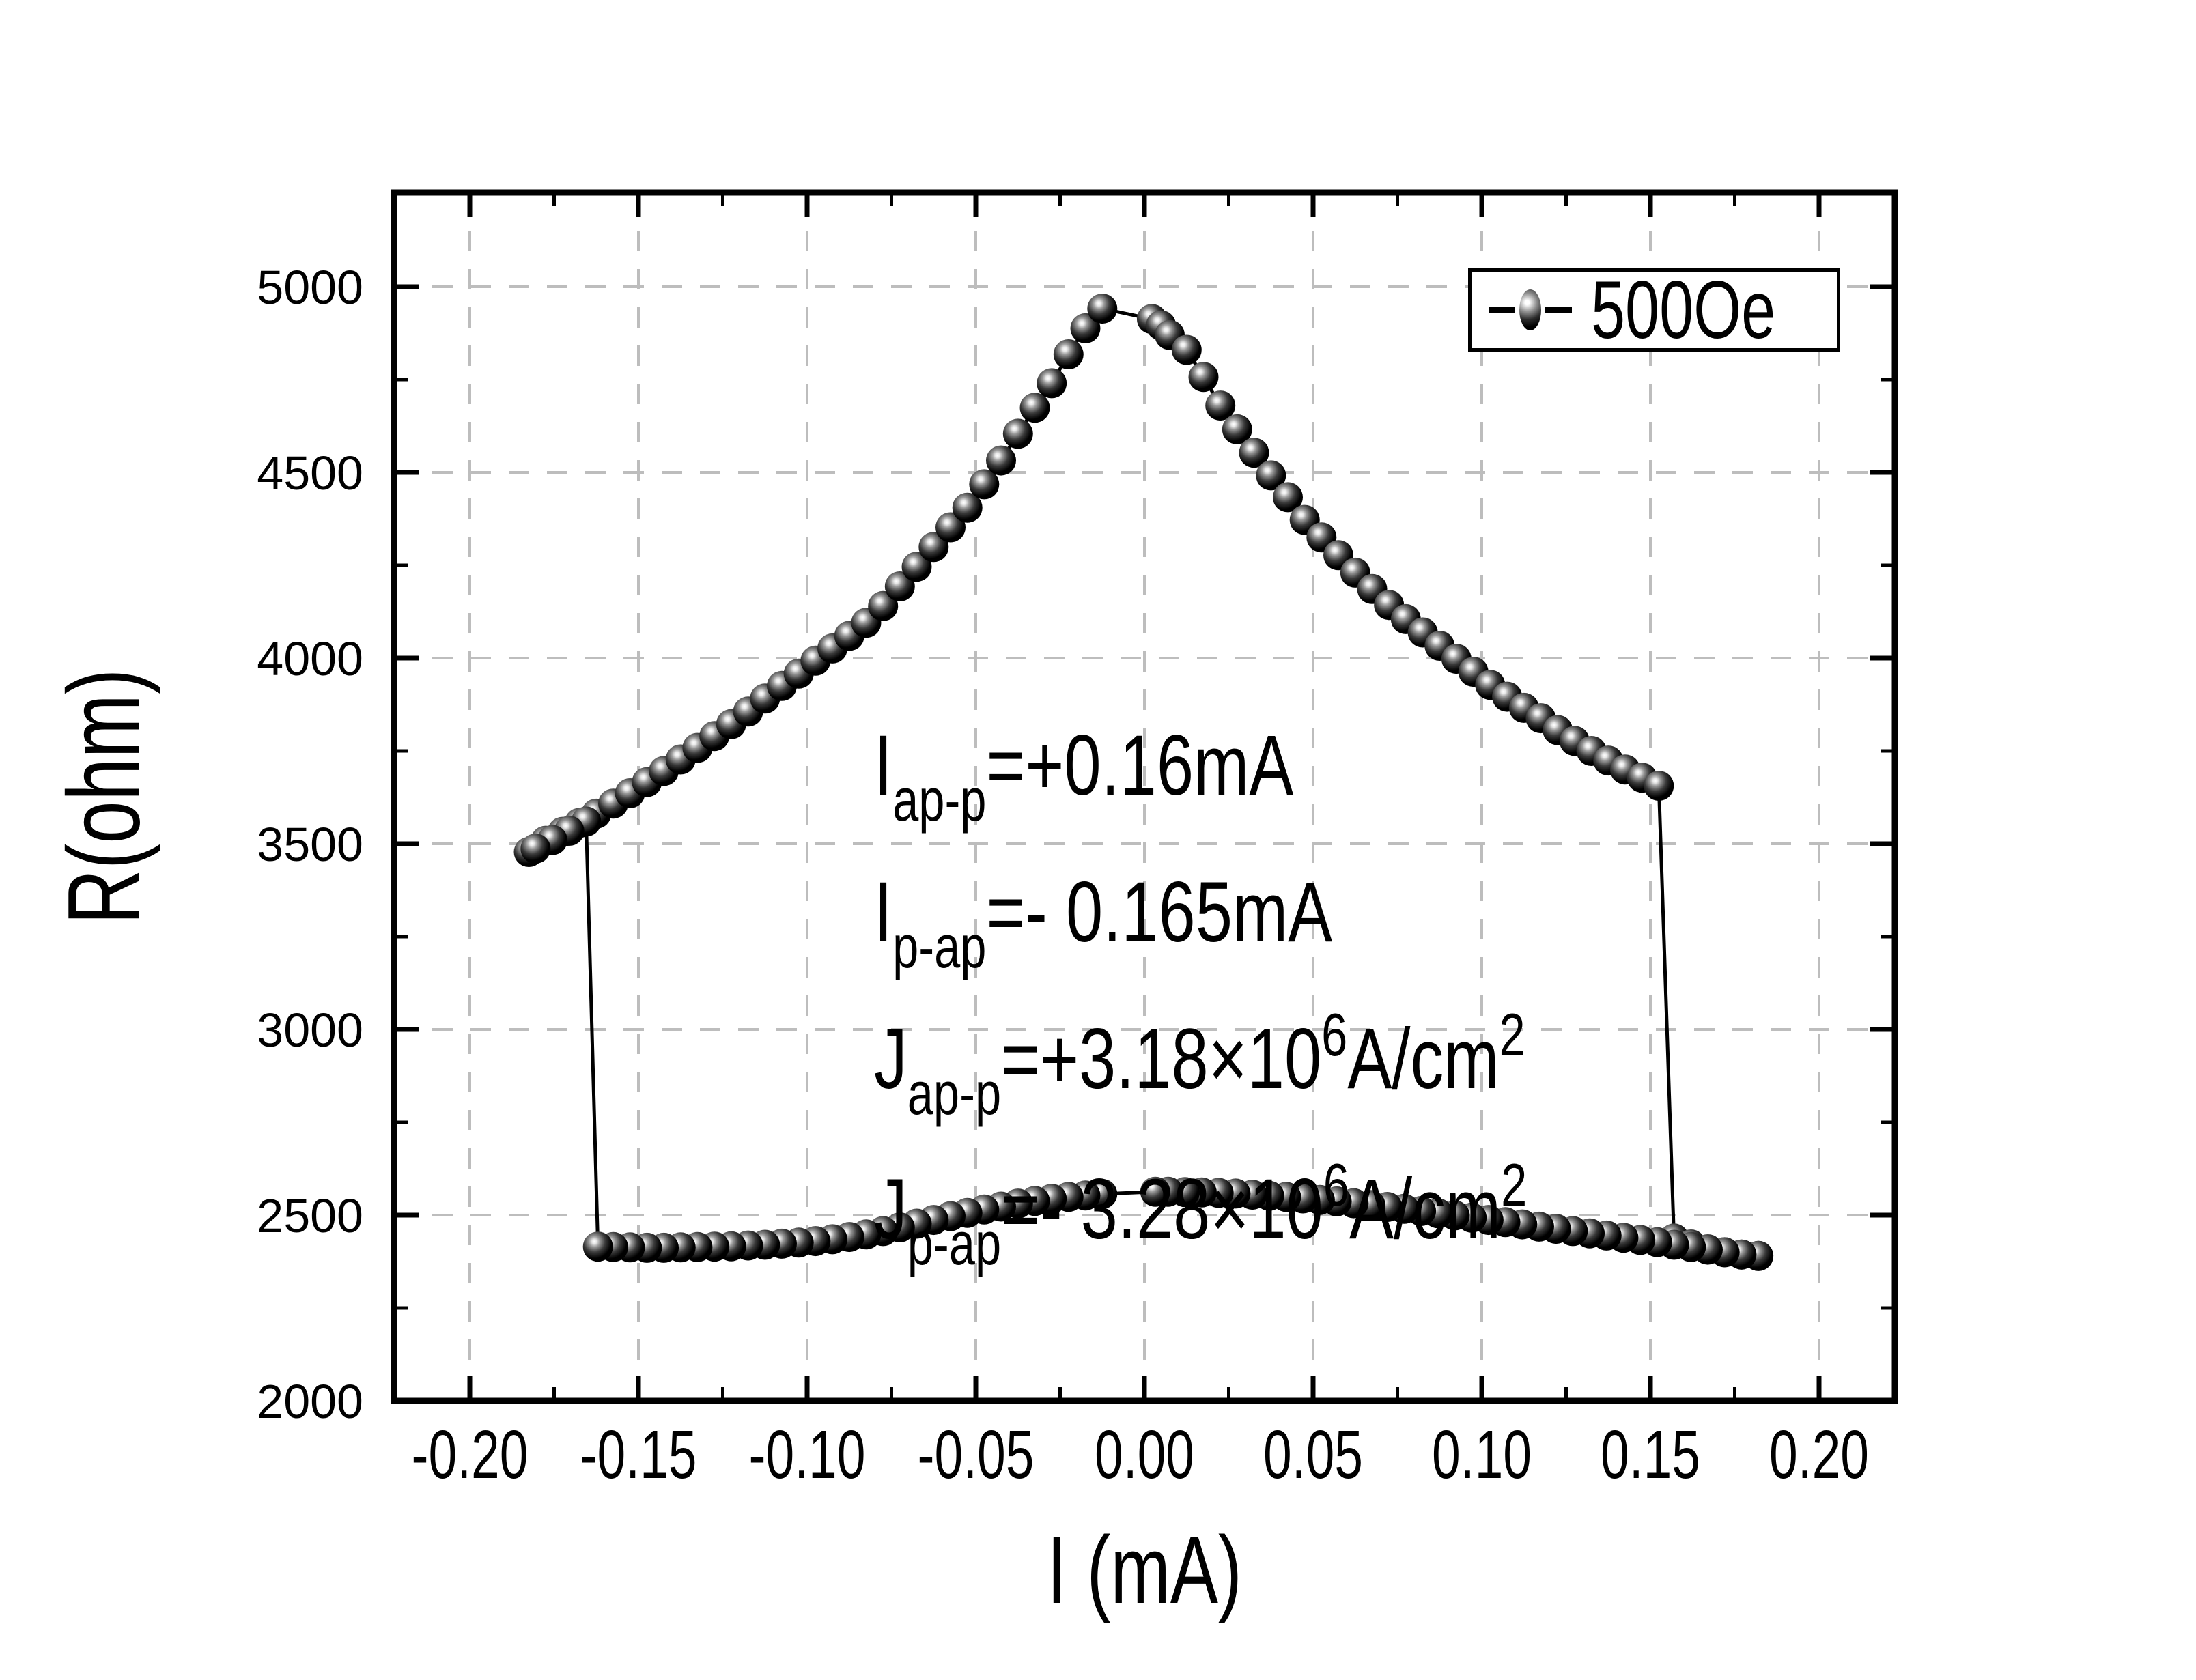  What do you see at coordinates (1502, 310) in the screenshot?
I see `legend-line-left-icon` at bounding box center [1502, 310].